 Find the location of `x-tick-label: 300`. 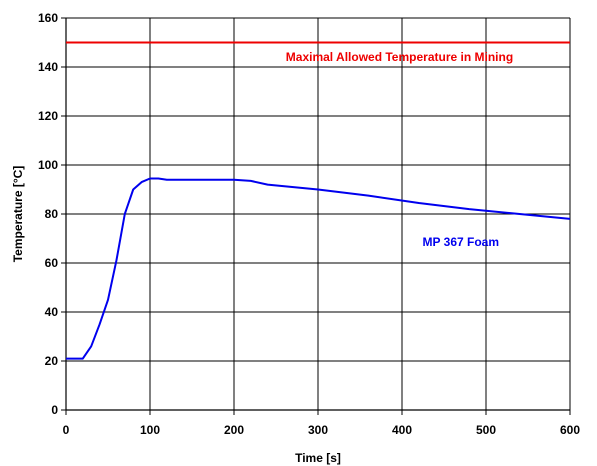

x-tick-label: 300 is located at coordinates (318, 430).